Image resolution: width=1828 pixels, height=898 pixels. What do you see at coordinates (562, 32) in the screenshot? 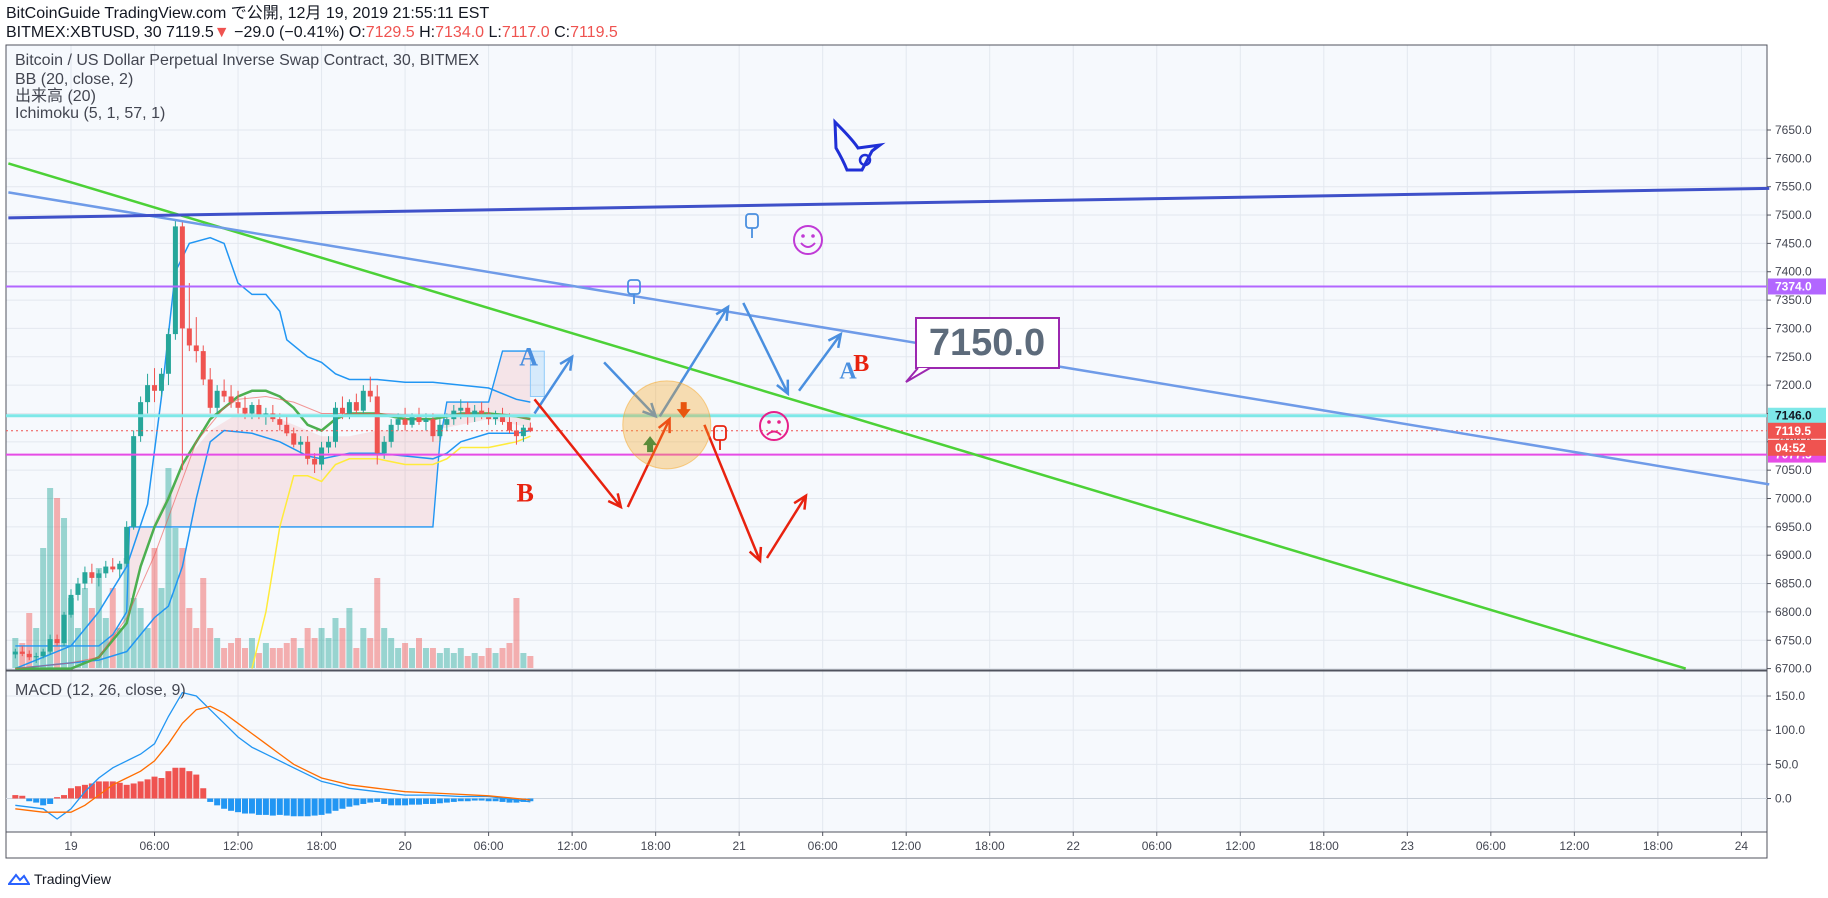
I see `close-label: C:` at bounding box center [562, 32].